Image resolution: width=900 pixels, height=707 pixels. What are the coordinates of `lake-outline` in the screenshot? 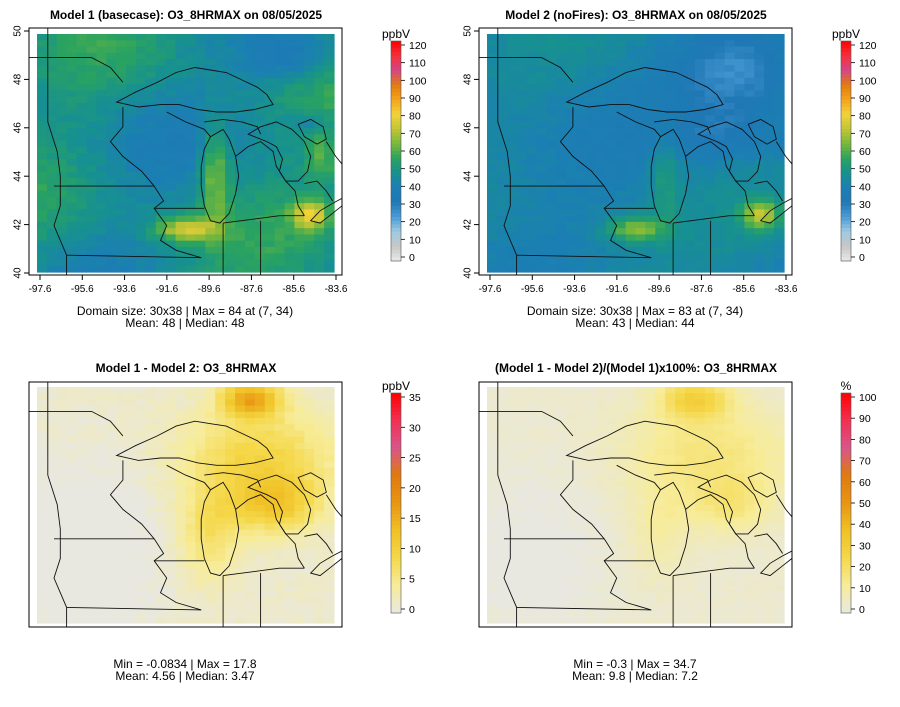 It's located at (279, 151).